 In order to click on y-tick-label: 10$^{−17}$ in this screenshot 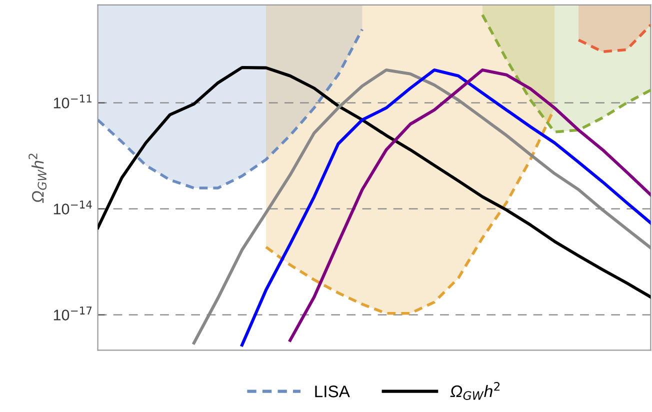, I will do `click(73, 313)`.